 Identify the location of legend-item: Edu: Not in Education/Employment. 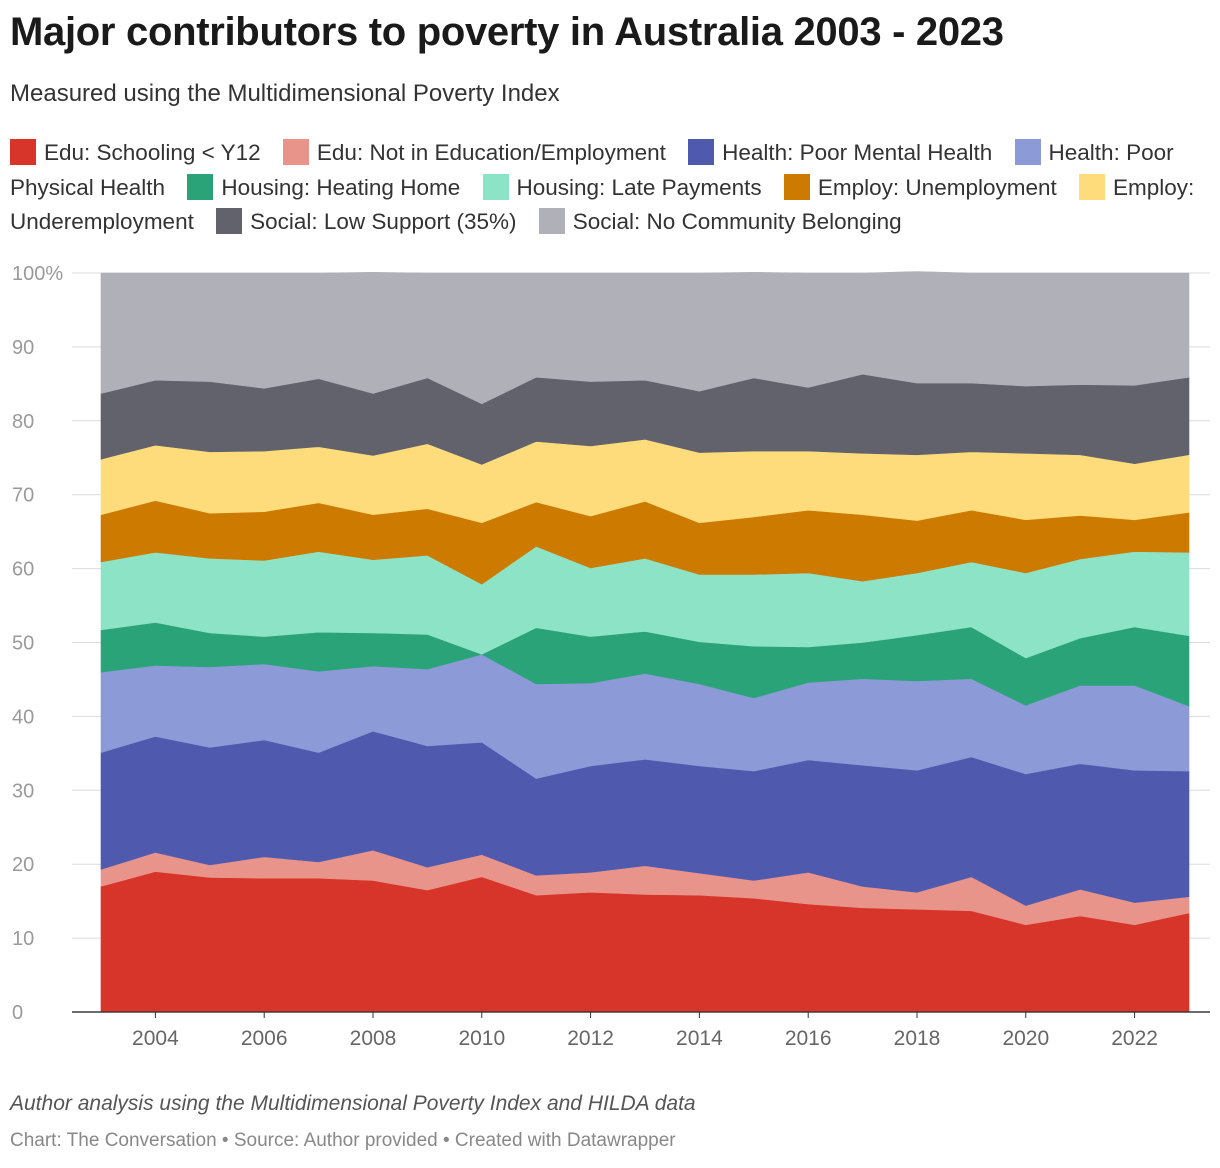
(474, 152).